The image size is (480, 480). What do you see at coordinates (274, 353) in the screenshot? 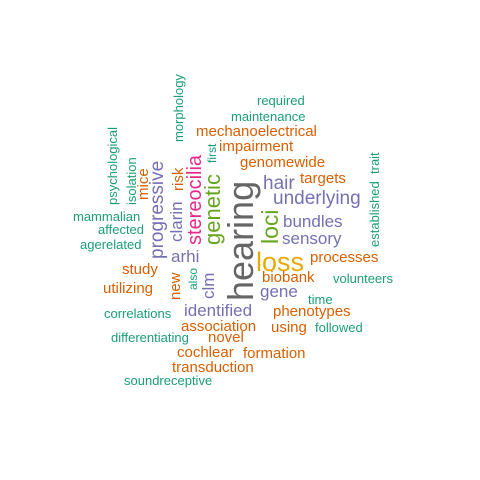
I see `word-formation: formation` at bounding box center [274, 353].